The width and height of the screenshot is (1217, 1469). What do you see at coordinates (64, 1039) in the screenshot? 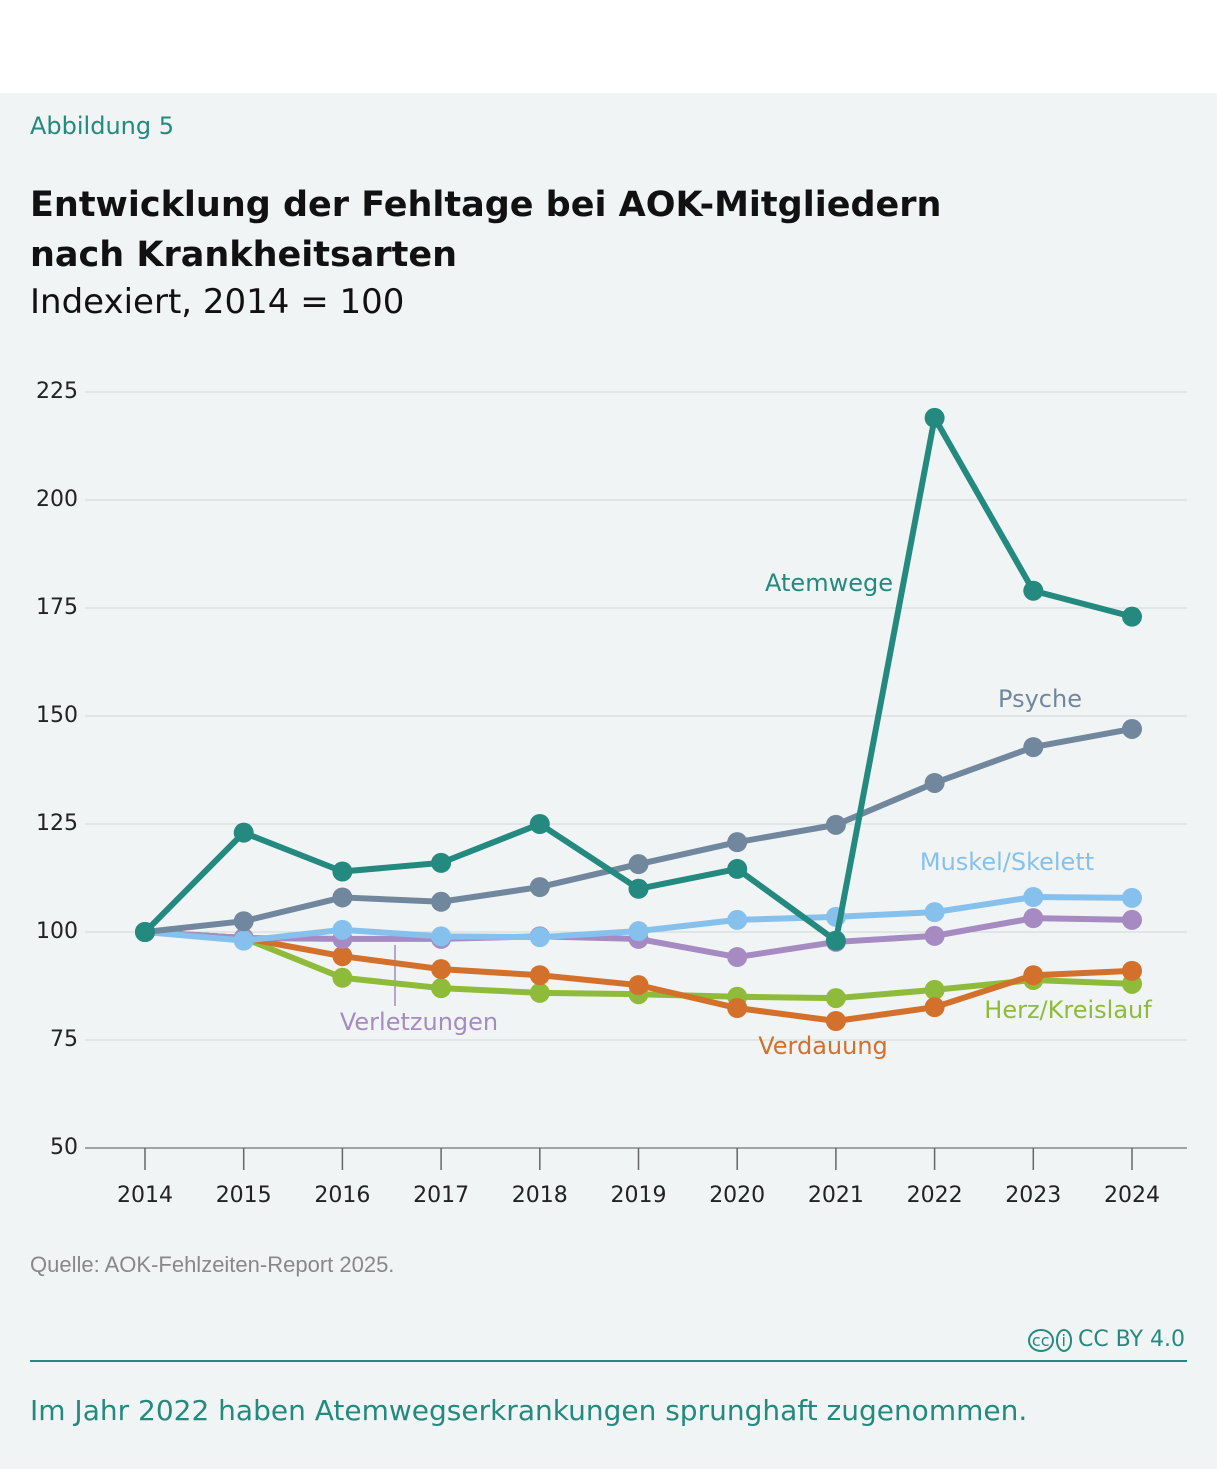
I see `y-tick-label: 75` at bounding box center [64, 1039].